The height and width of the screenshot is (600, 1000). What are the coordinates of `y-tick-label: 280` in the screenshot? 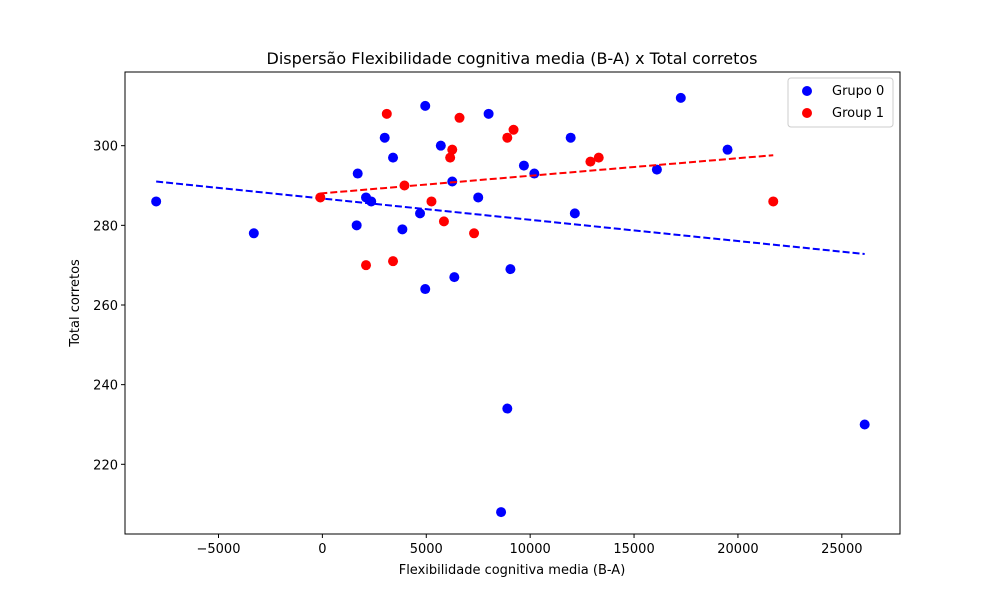 It's located at (105, 226).